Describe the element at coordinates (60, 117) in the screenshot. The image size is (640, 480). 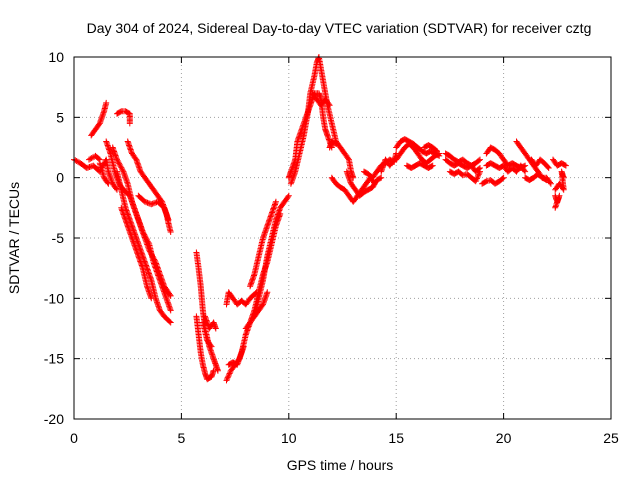
I see `y-tick-label: 5` at that location.